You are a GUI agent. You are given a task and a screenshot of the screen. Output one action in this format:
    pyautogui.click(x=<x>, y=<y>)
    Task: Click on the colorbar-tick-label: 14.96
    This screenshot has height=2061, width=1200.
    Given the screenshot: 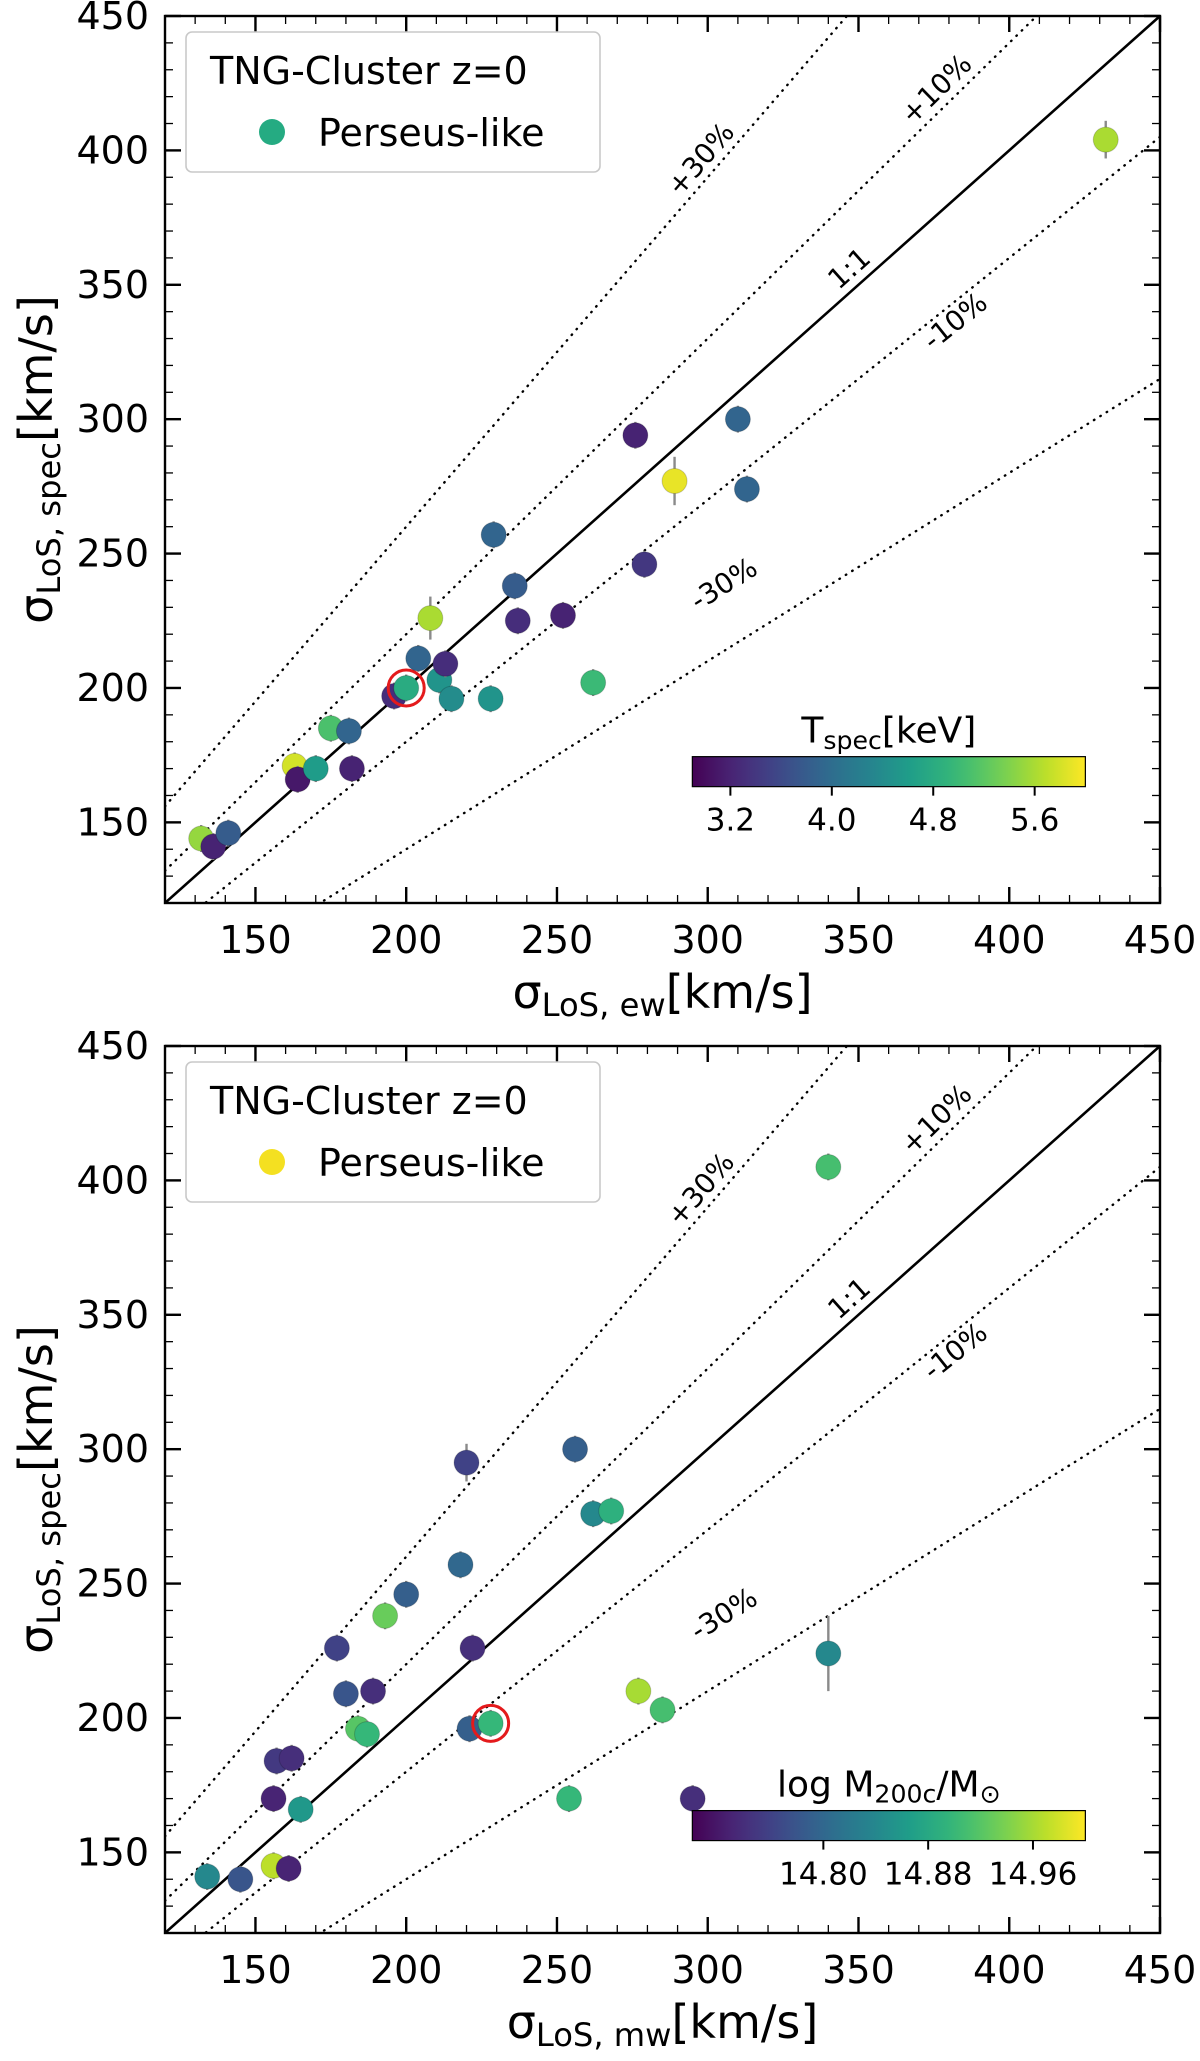 What is the action you would take?
    pyautogui.click(x=1033, y=1875)
    